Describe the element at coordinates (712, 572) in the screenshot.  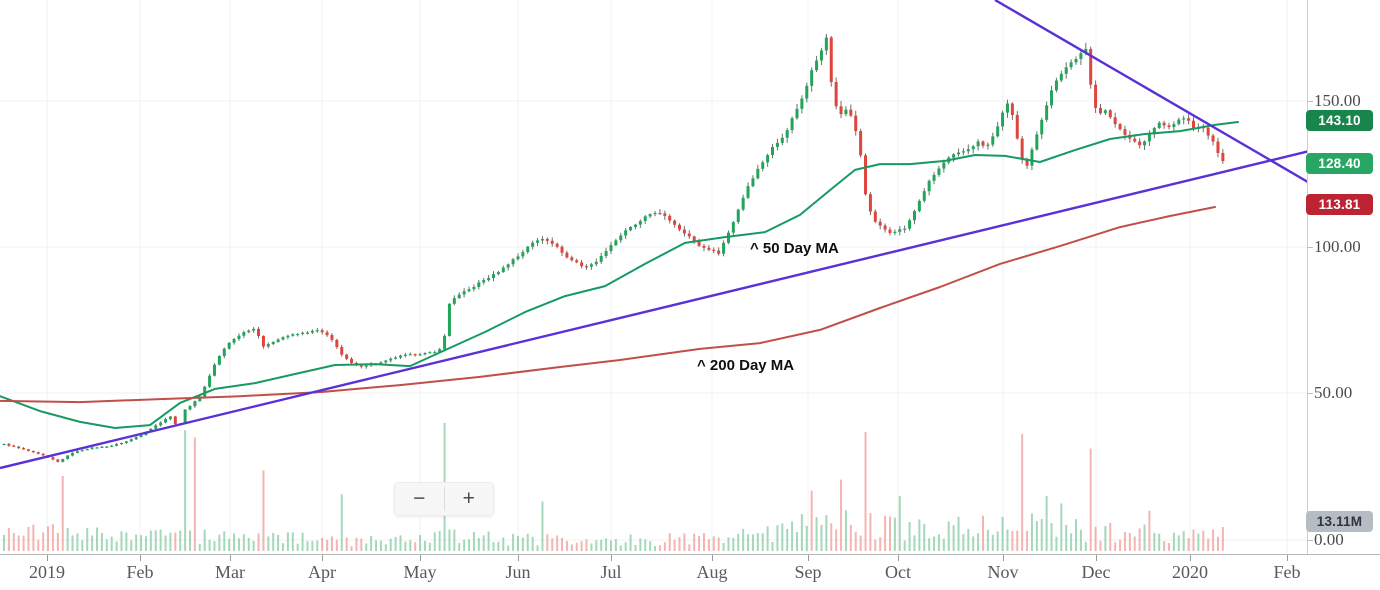
I see `month-label: Aug` at that location.